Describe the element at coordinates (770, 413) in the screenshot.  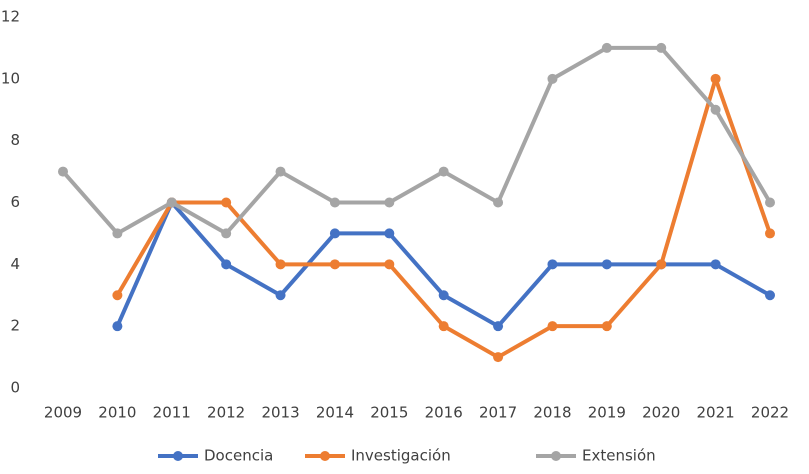
I see `x-tick-label: 2022` at that location.